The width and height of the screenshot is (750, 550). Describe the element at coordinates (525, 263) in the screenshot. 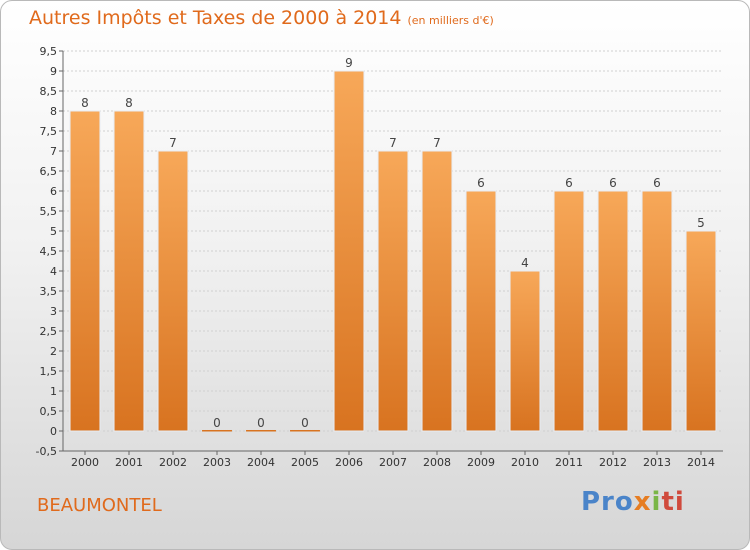

I see `value-label: 4` at that location.